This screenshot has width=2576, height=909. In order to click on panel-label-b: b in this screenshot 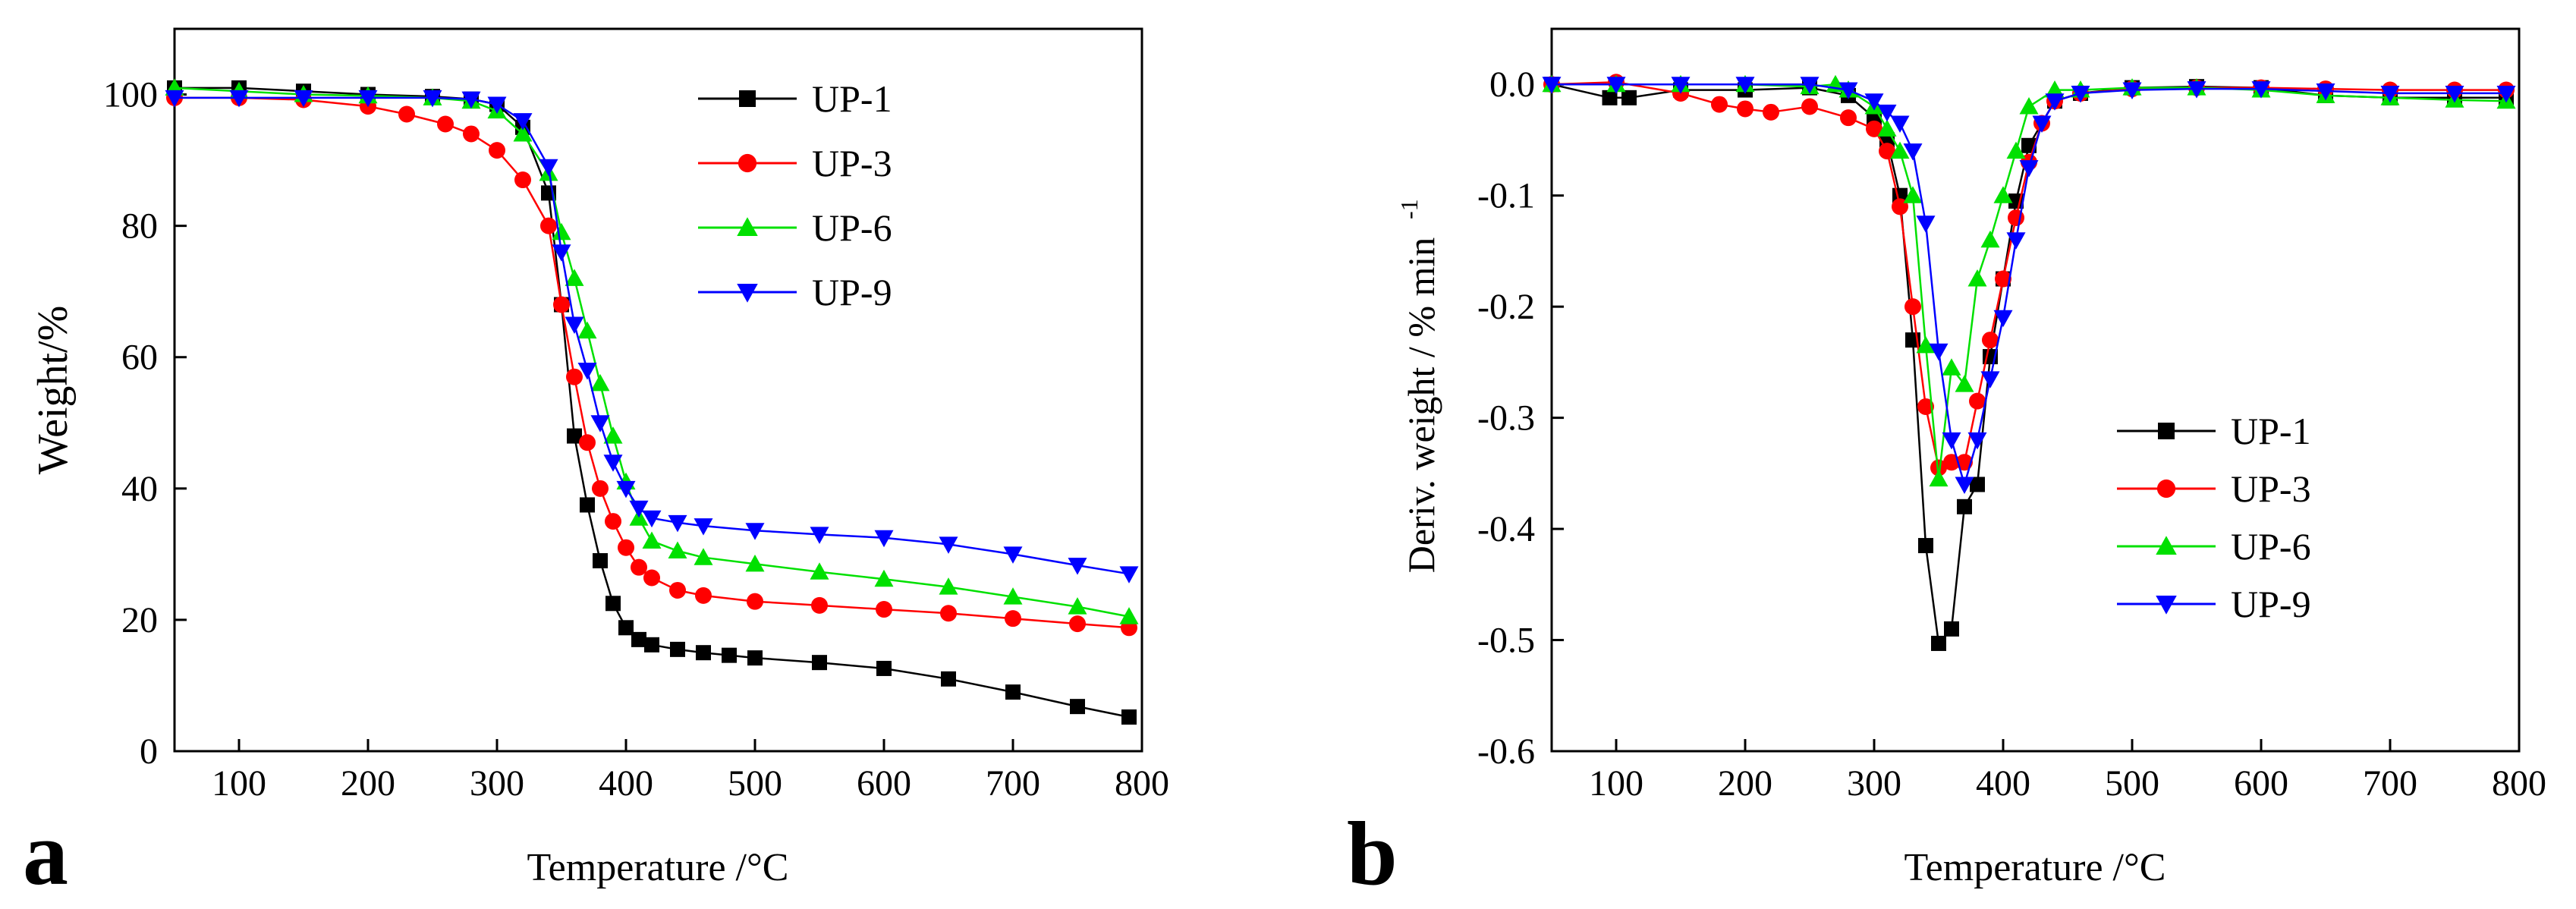, I will do `click(1372, 853)`.